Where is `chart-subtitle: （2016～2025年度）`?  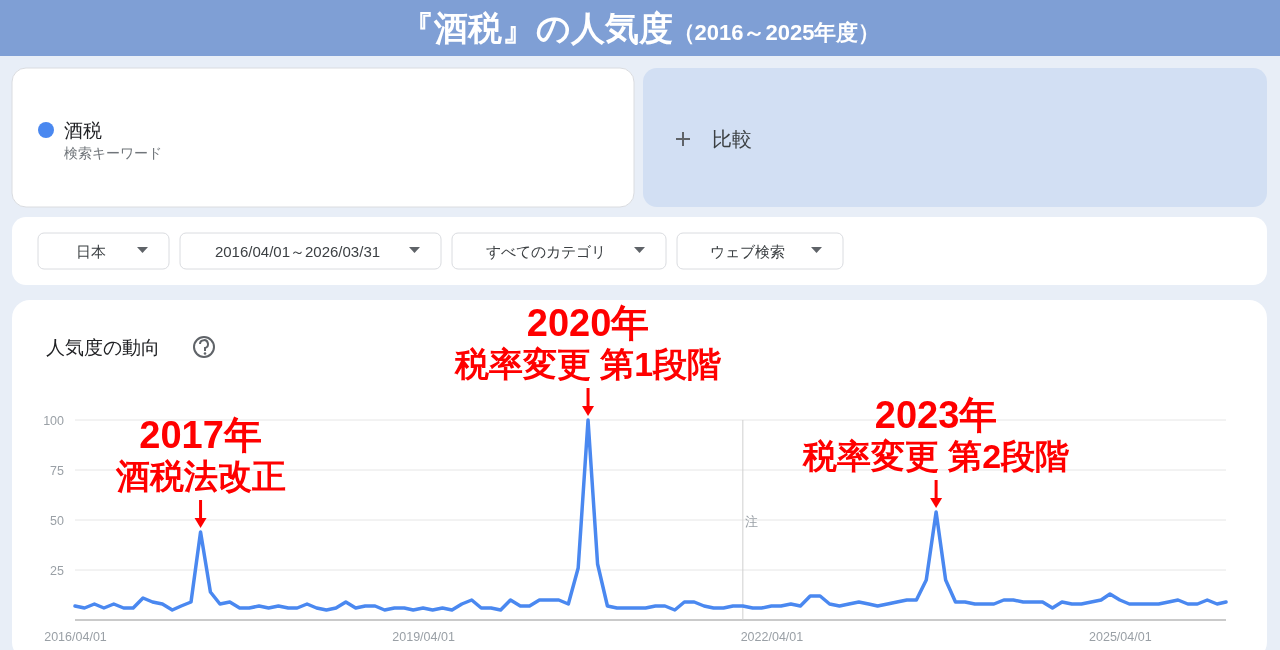 chart-subtitle: （2016～2025年度） is located at coordinates (776, 32).